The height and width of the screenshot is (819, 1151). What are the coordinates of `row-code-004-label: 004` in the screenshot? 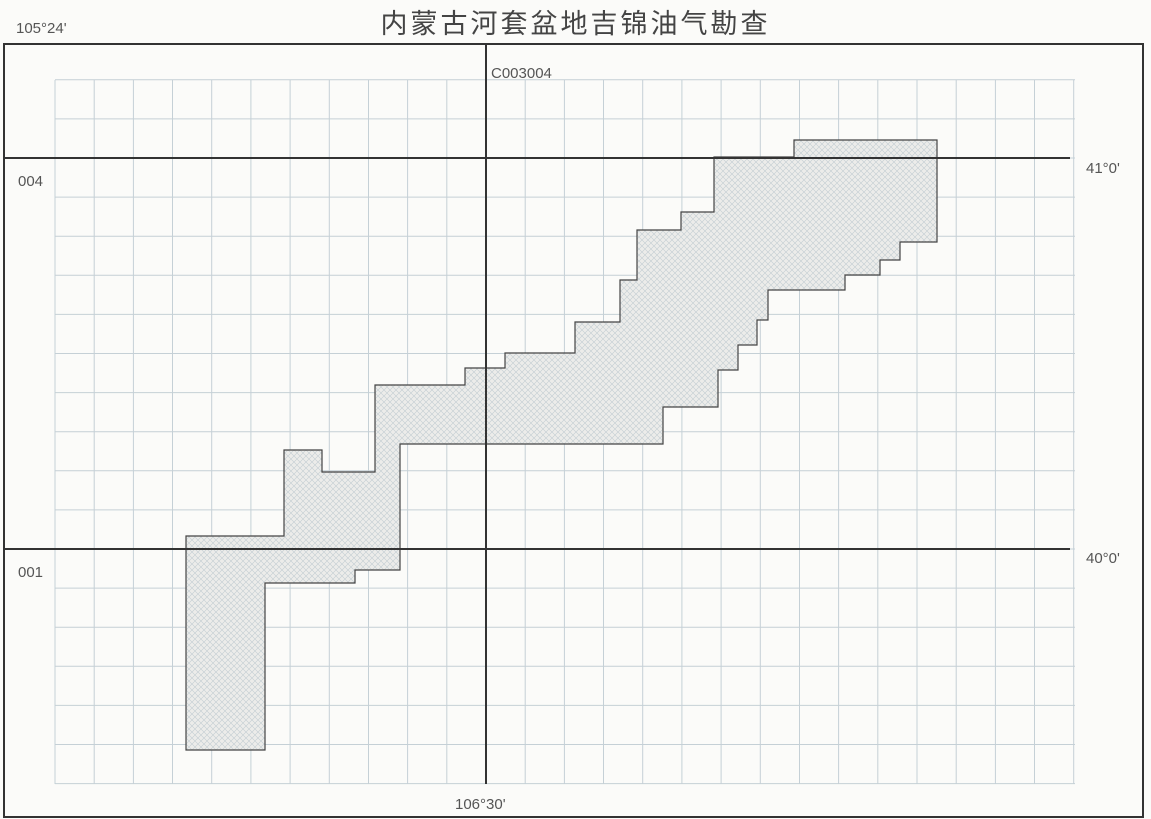 It's located at (31, 181).